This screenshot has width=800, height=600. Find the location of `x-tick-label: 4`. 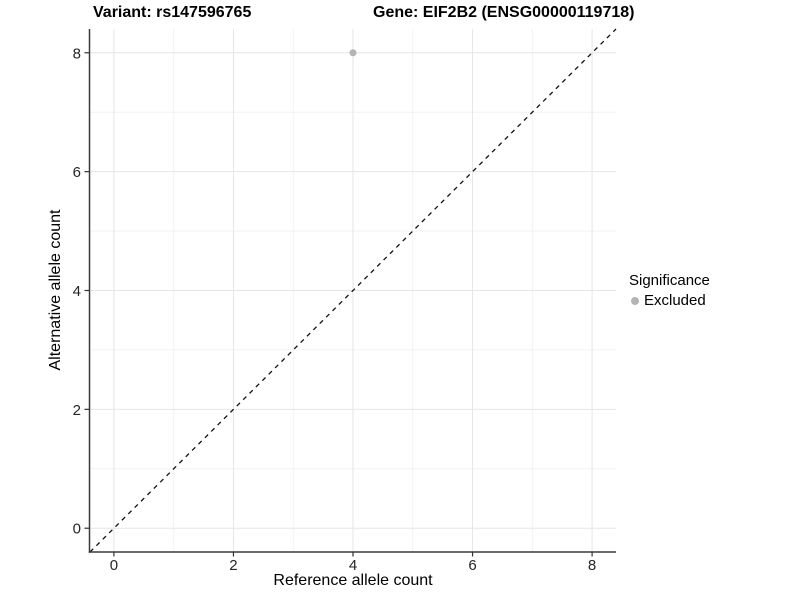

x-tick-label: 4 is located at coordinates (353, 565).